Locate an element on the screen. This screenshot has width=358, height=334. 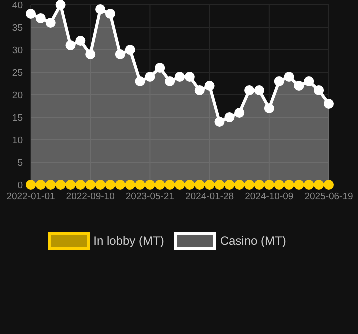
x-tick-label: 2024-10-09 is located at coordinates (269, 197).